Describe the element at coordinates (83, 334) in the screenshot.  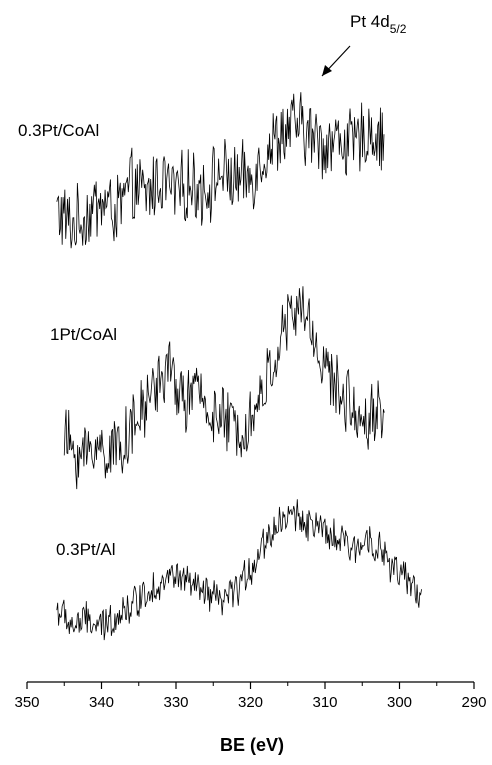
I see `series-label-1: 1Pt/CoAl` at that location.